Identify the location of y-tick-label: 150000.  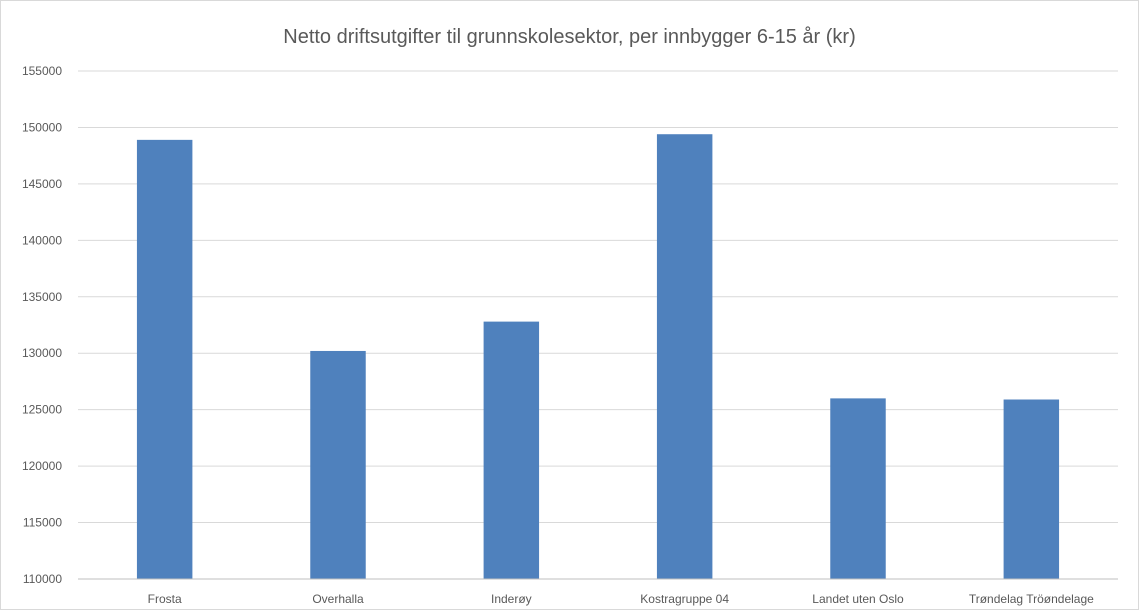
(42, 127).